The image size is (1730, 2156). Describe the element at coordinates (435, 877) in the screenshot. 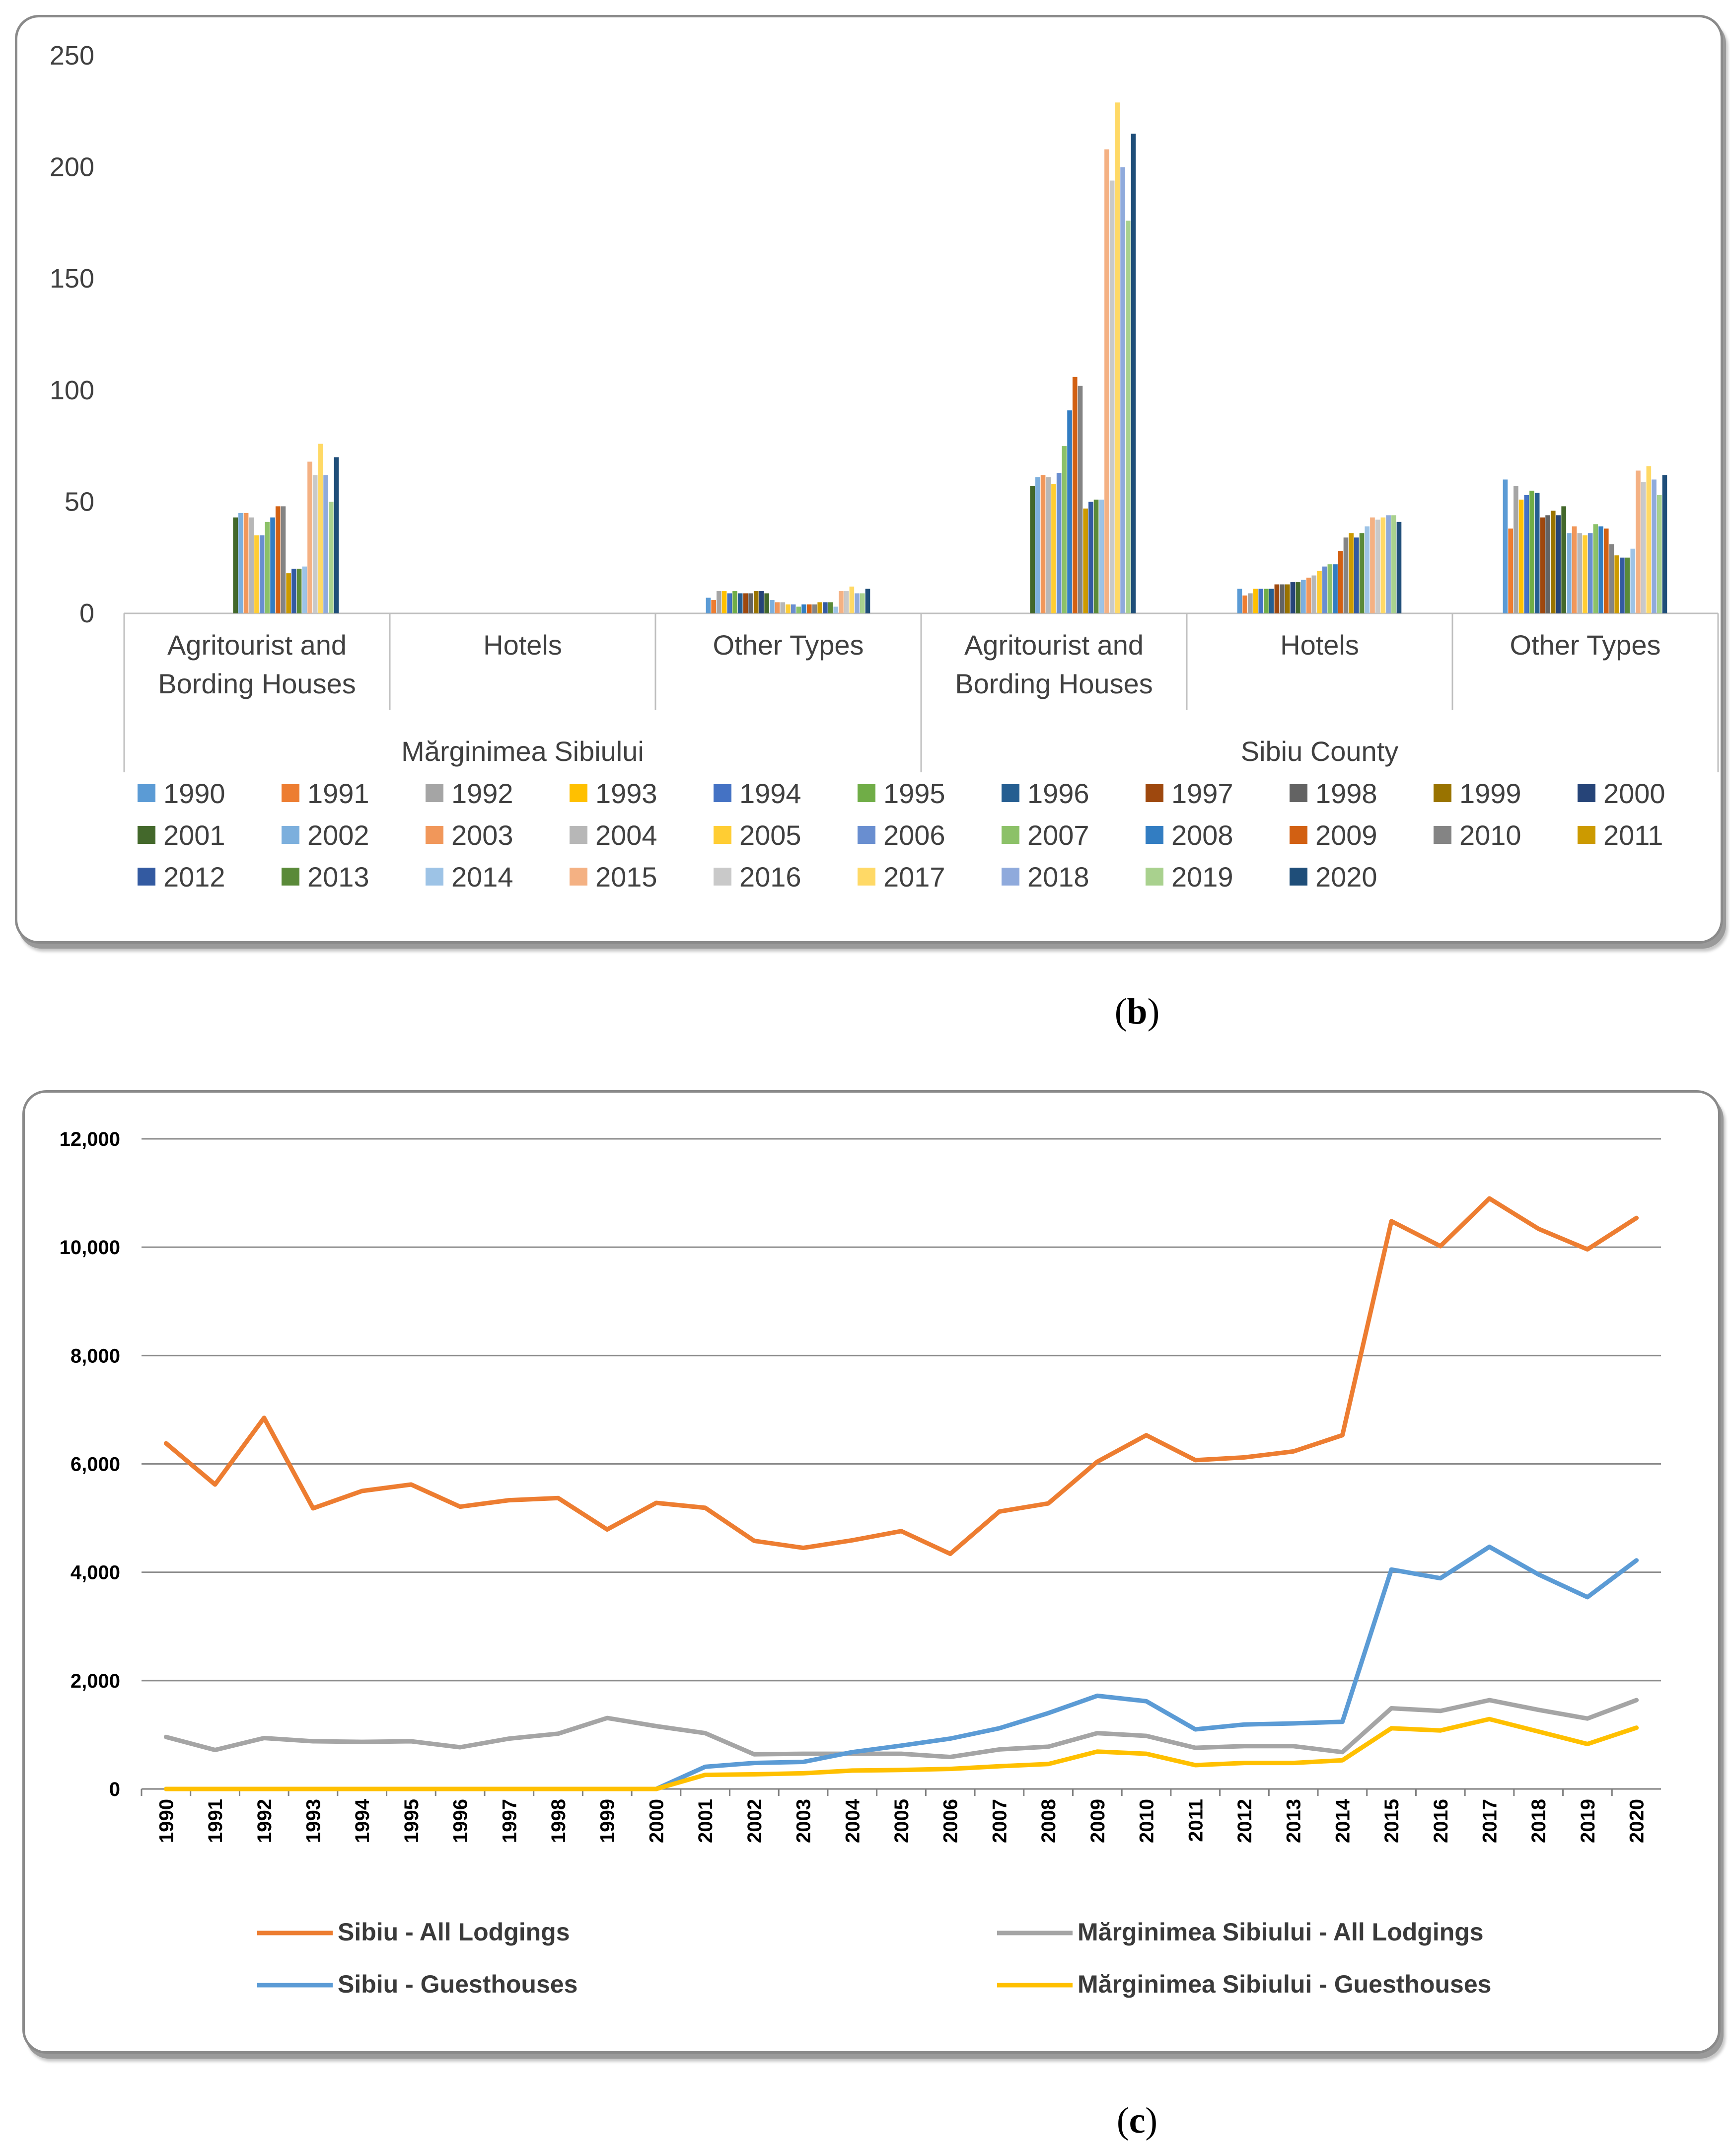

I see `legend-swatch-2014` at that location.